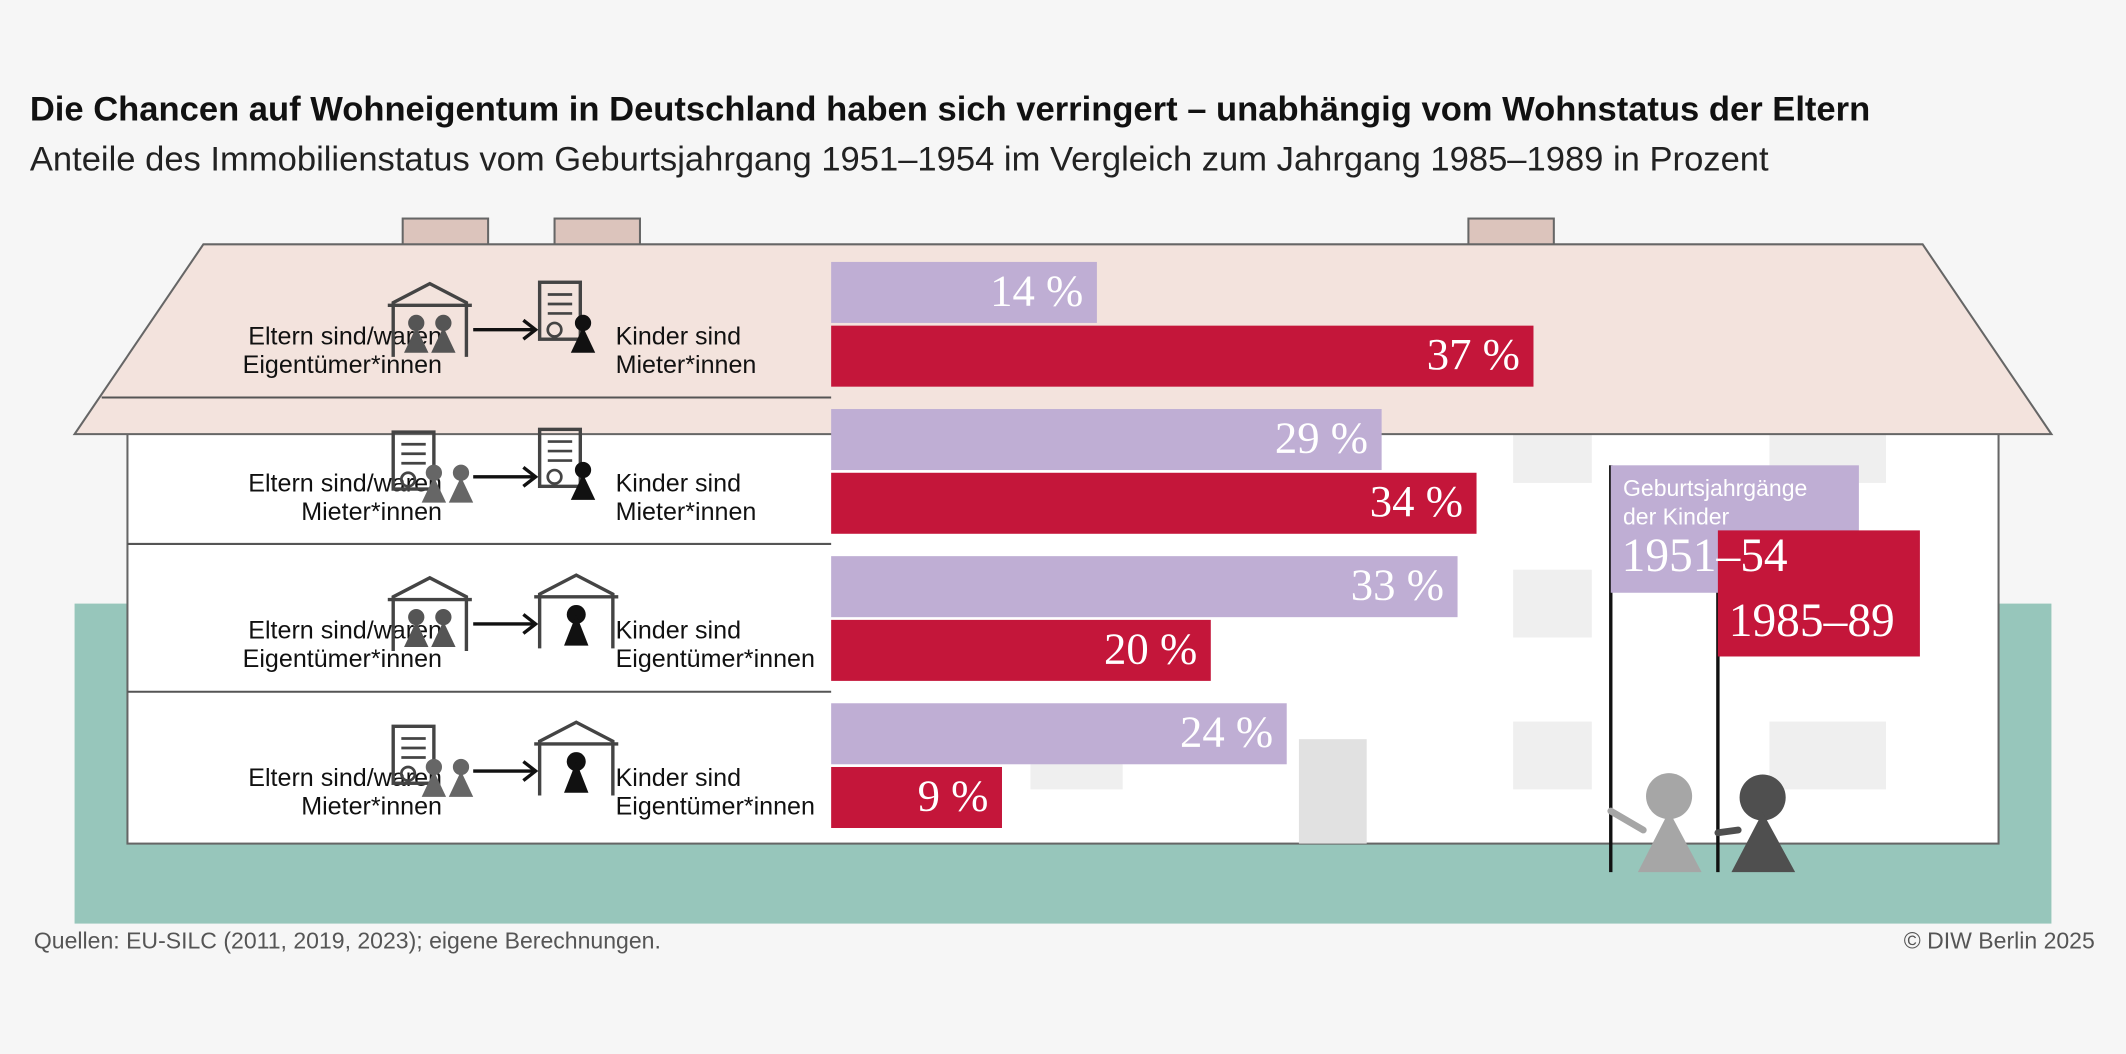  I want to click on figures, so click(1701, 669).